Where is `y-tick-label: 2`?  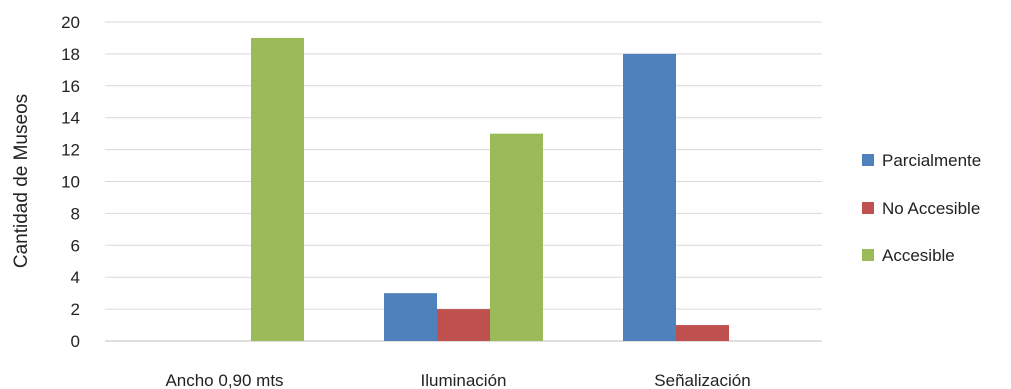 y-tick-label: 2 is located at coordinates (75, 309).